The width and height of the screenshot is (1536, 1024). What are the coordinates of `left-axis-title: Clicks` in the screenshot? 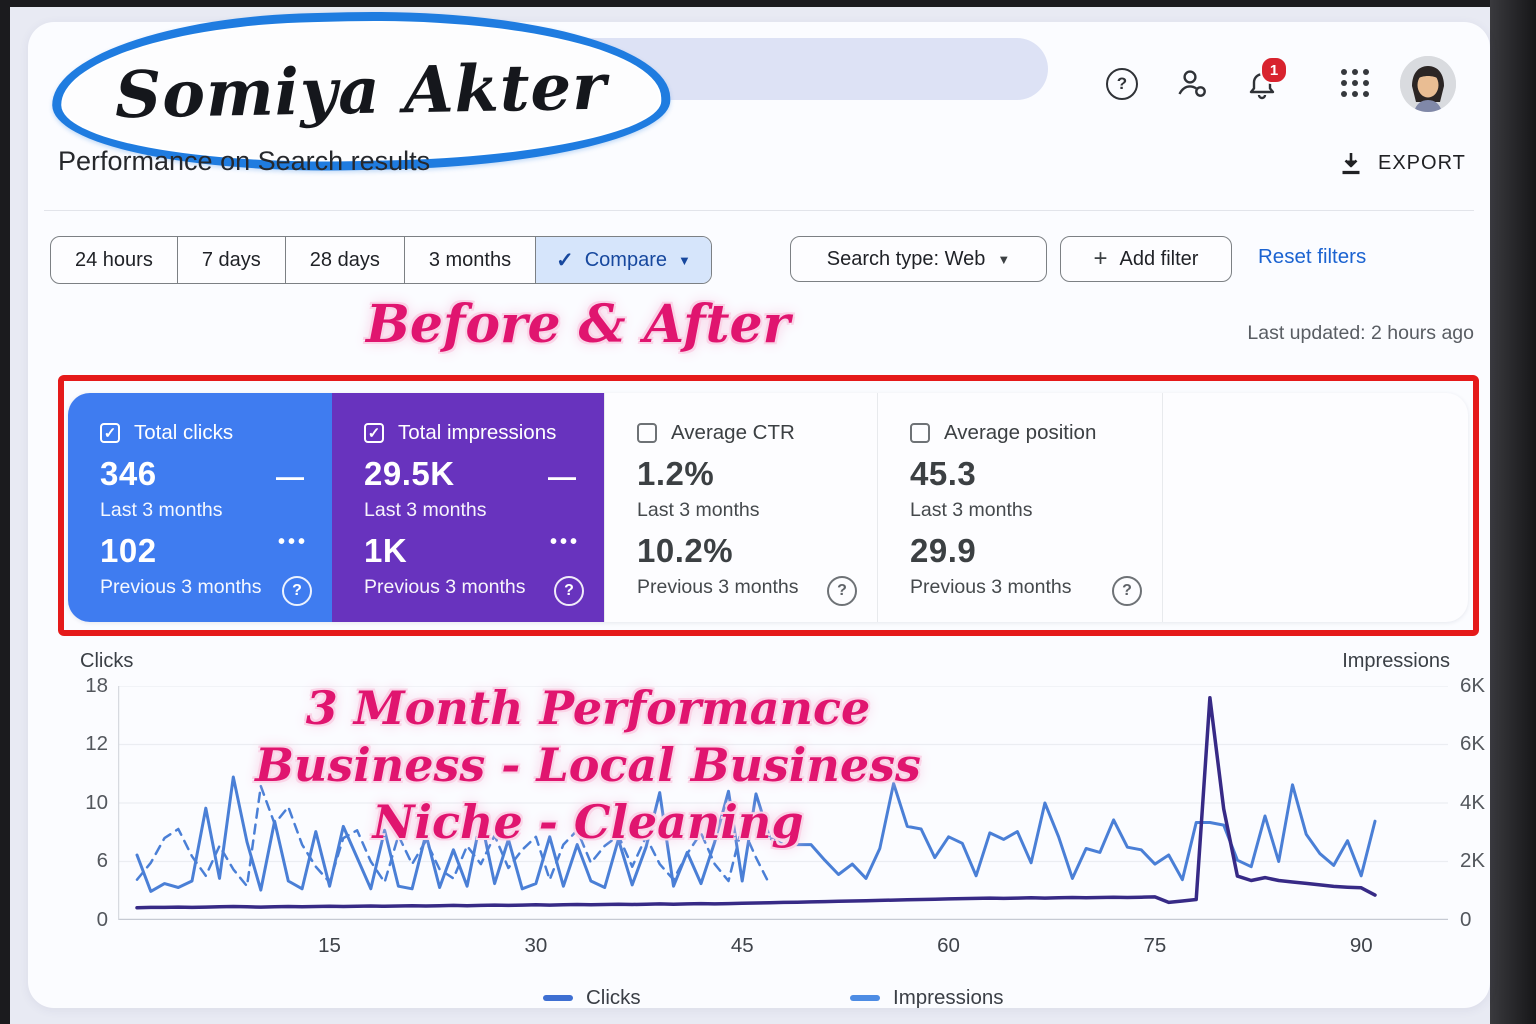 It's located at (107, 661).